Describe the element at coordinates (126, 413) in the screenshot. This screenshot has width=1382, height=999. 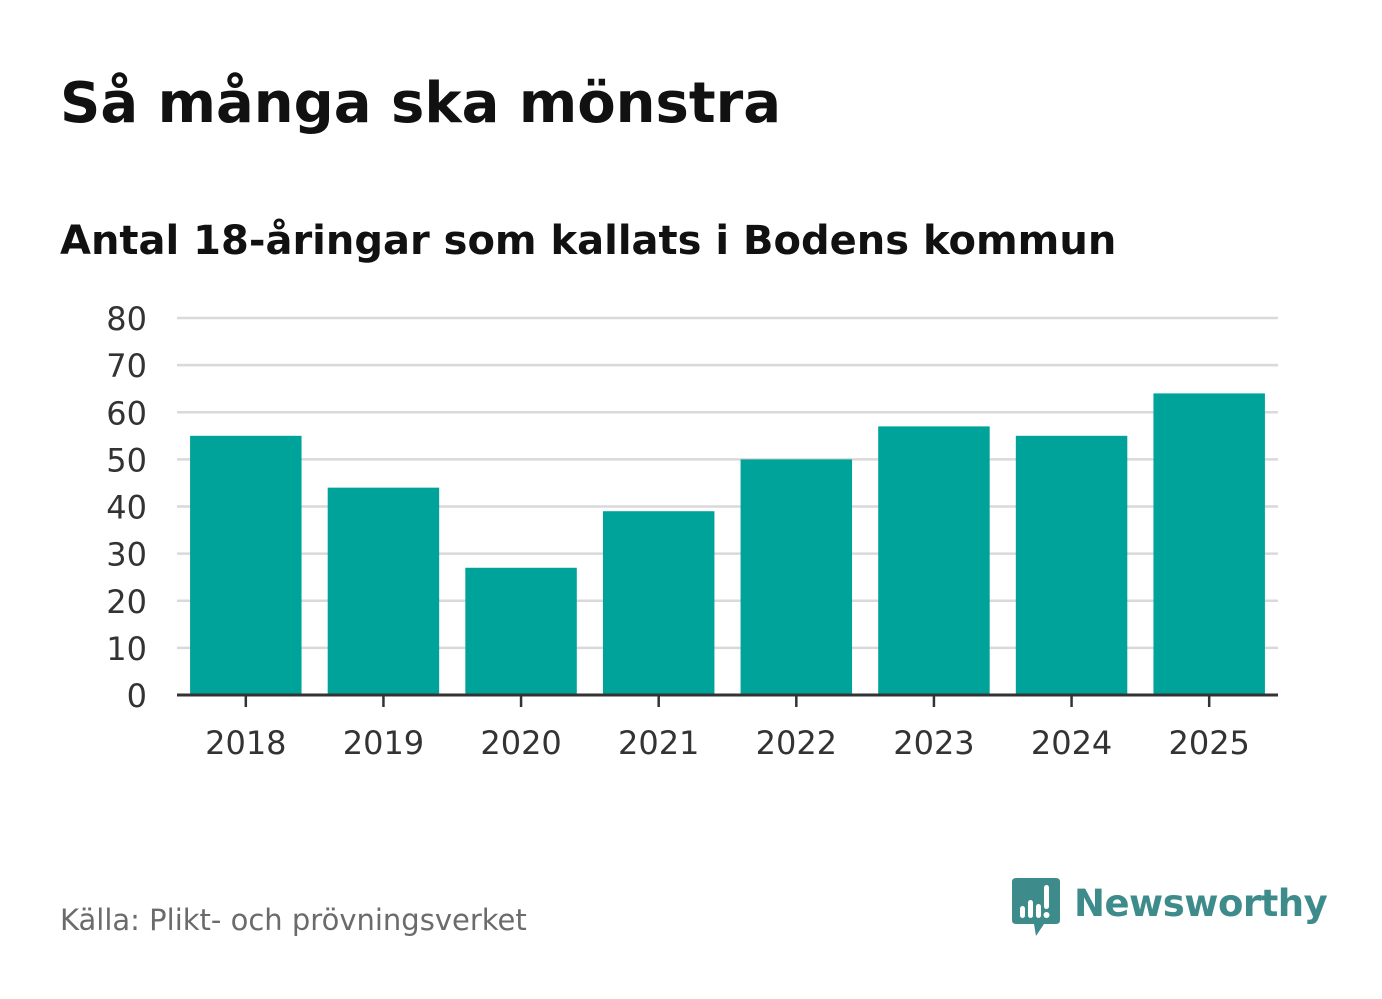
I see `y-tick-label: 60` at that location.